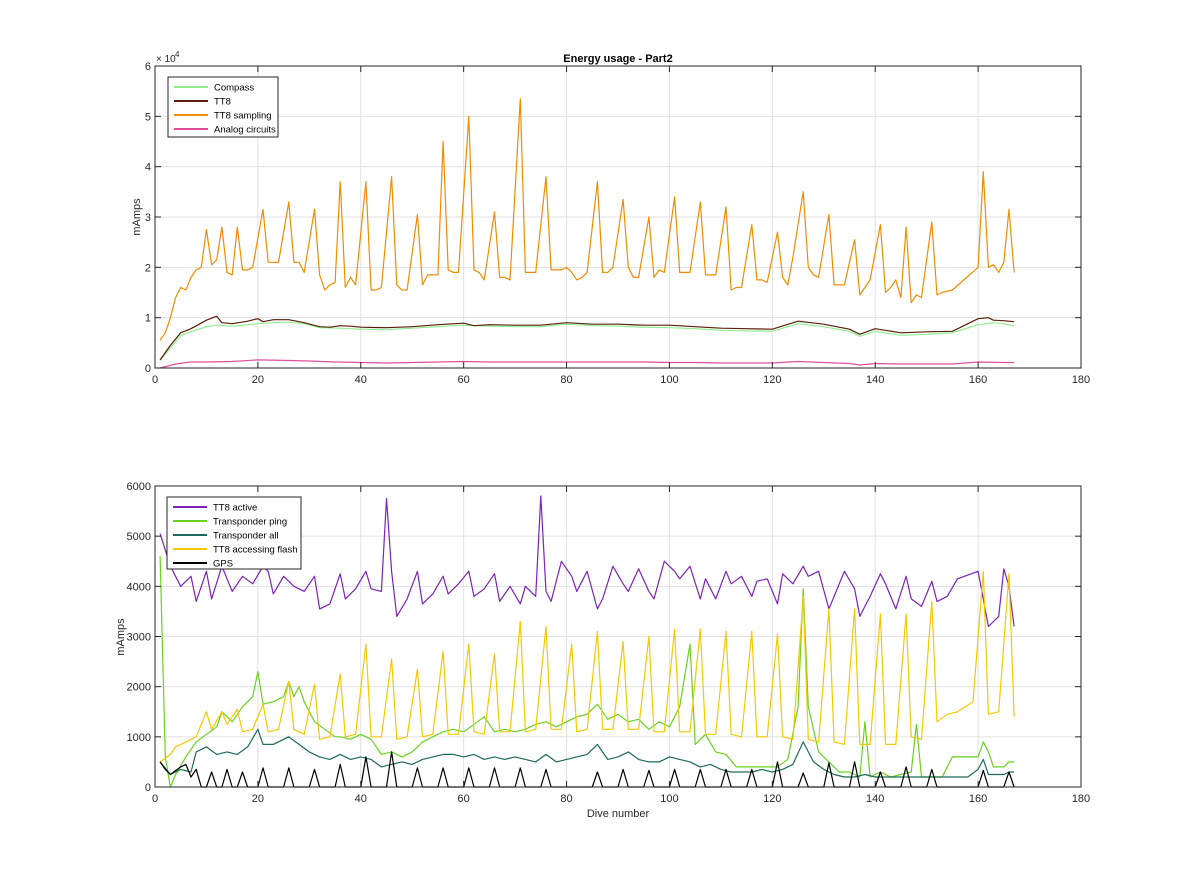 Image resolution: width=1200 pixels, height=885 pixels. What do you see at coordinates (618, 814) in the screenshot?
I see `x-axis-label-bottom: Dive number` at bounding box center [618, 814].